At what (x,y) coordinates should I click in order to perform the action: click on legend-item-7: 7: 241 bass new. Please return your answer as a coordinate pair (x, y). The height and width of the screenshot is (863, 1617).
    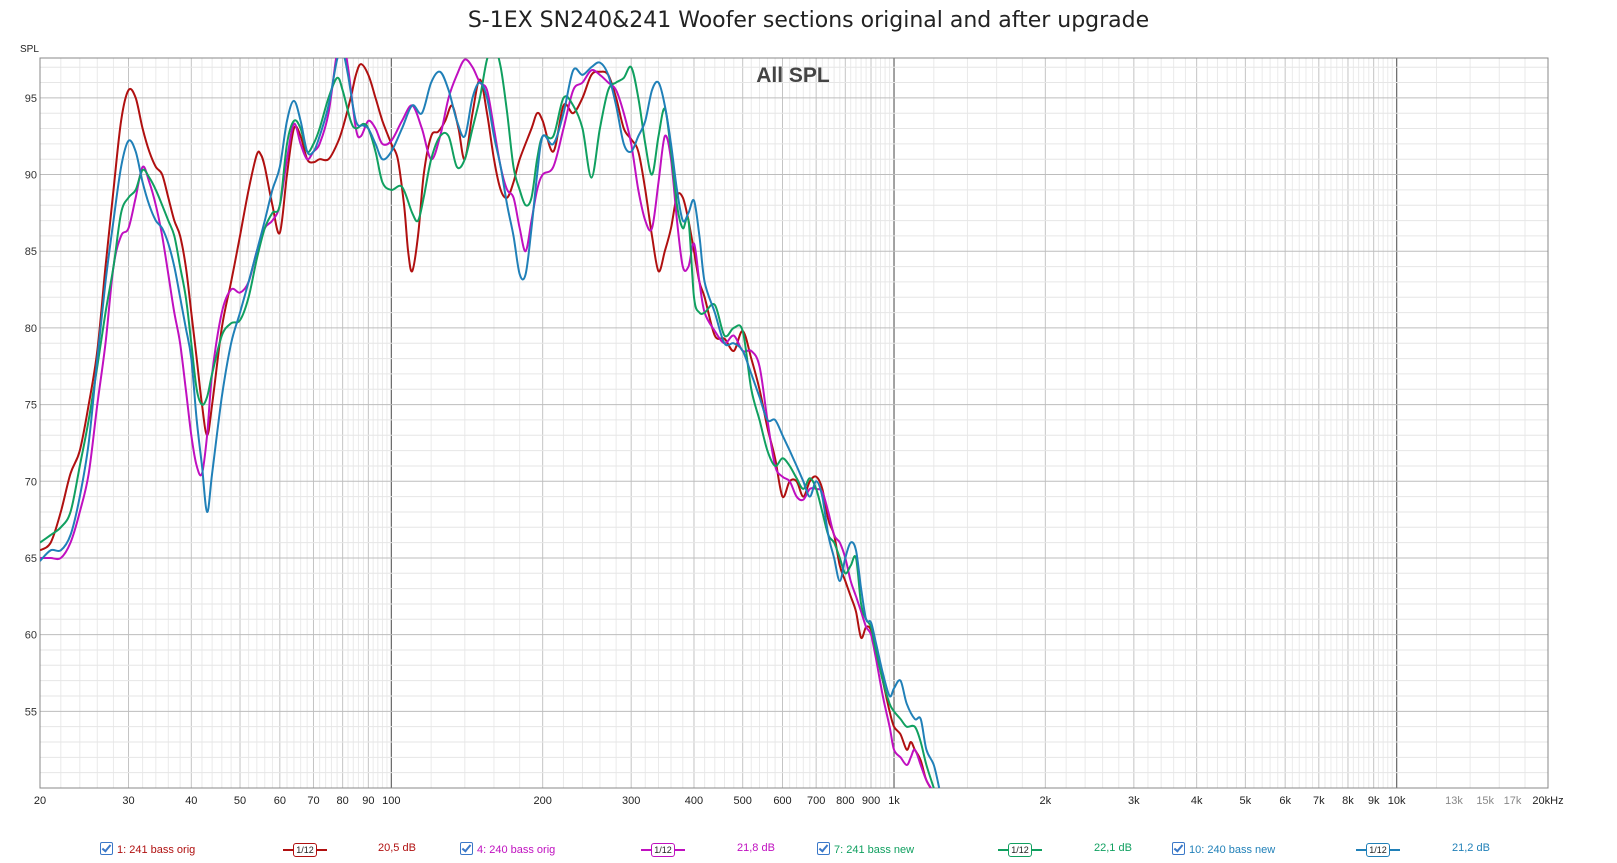
    Looking at the image, I should click on (865, 849).